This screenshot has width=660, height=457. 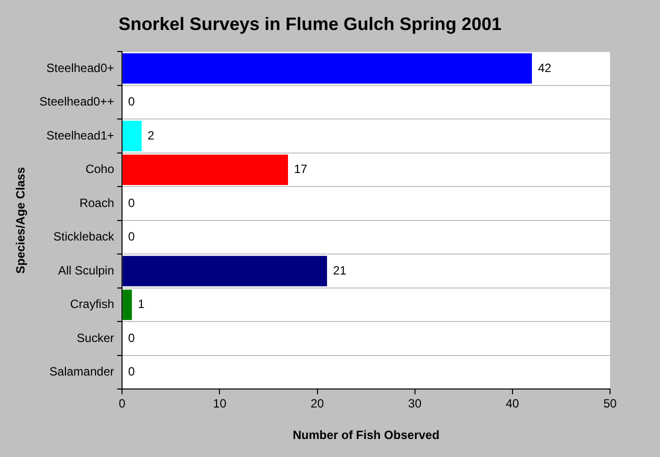 I want to click on y-axis-title: Species/Age Class, so click(x=21, y=220).